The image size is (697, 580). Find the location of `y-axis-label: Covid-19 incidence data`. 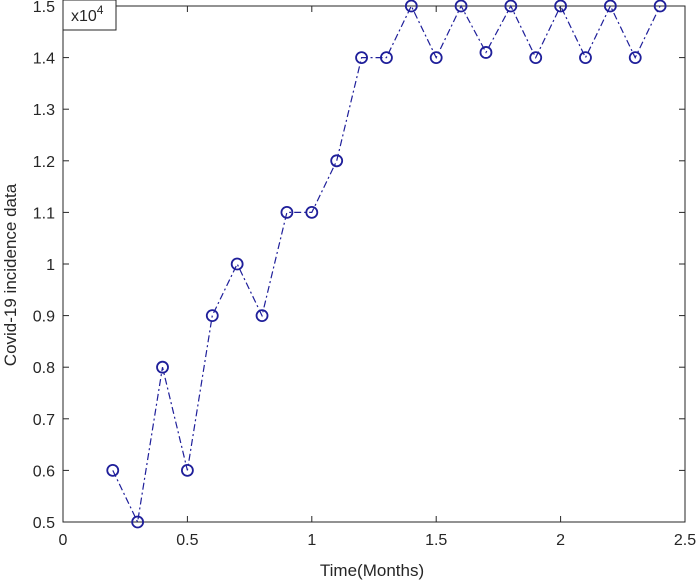

y-axis-label: Covid-19 incidence data is located at coordinates (10, 274).